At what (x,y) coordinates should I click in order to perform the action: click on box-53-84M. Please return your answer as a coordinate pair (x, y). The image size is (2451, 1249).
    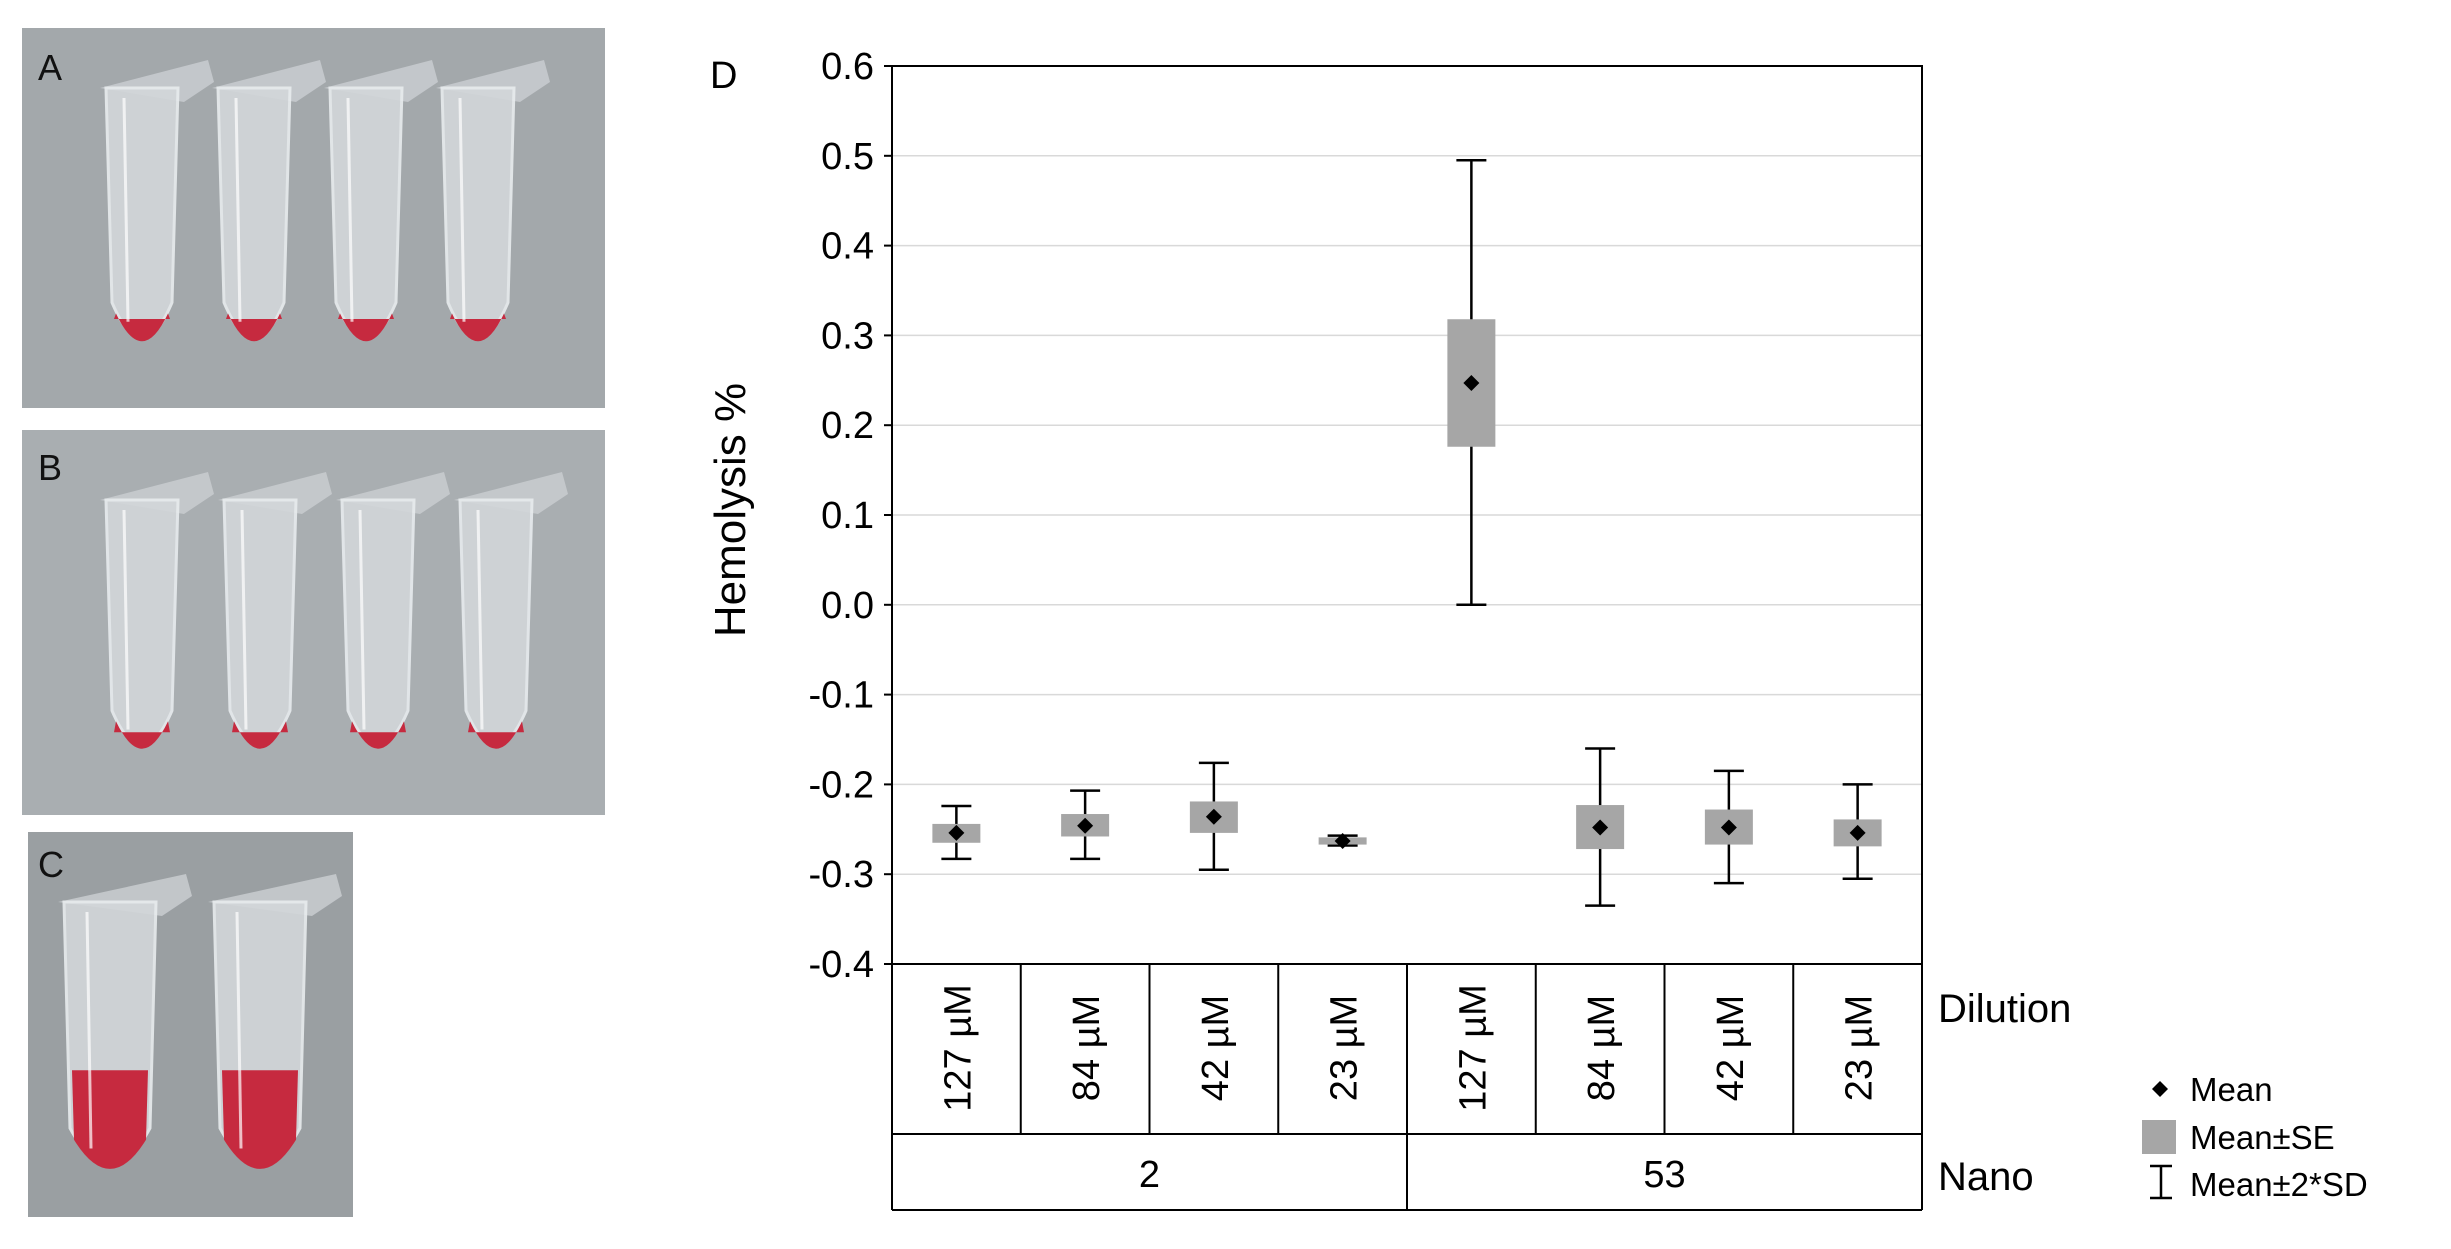
    Looking at the image, I should click on (1600, 827).